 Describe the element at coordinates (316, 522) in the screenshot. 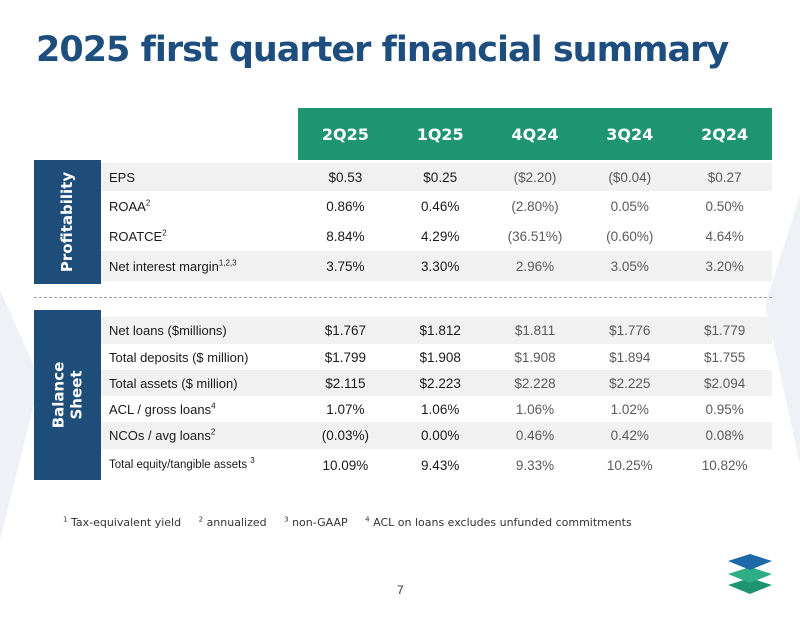

I see `footnote: 3 non-GAAP` at that location.